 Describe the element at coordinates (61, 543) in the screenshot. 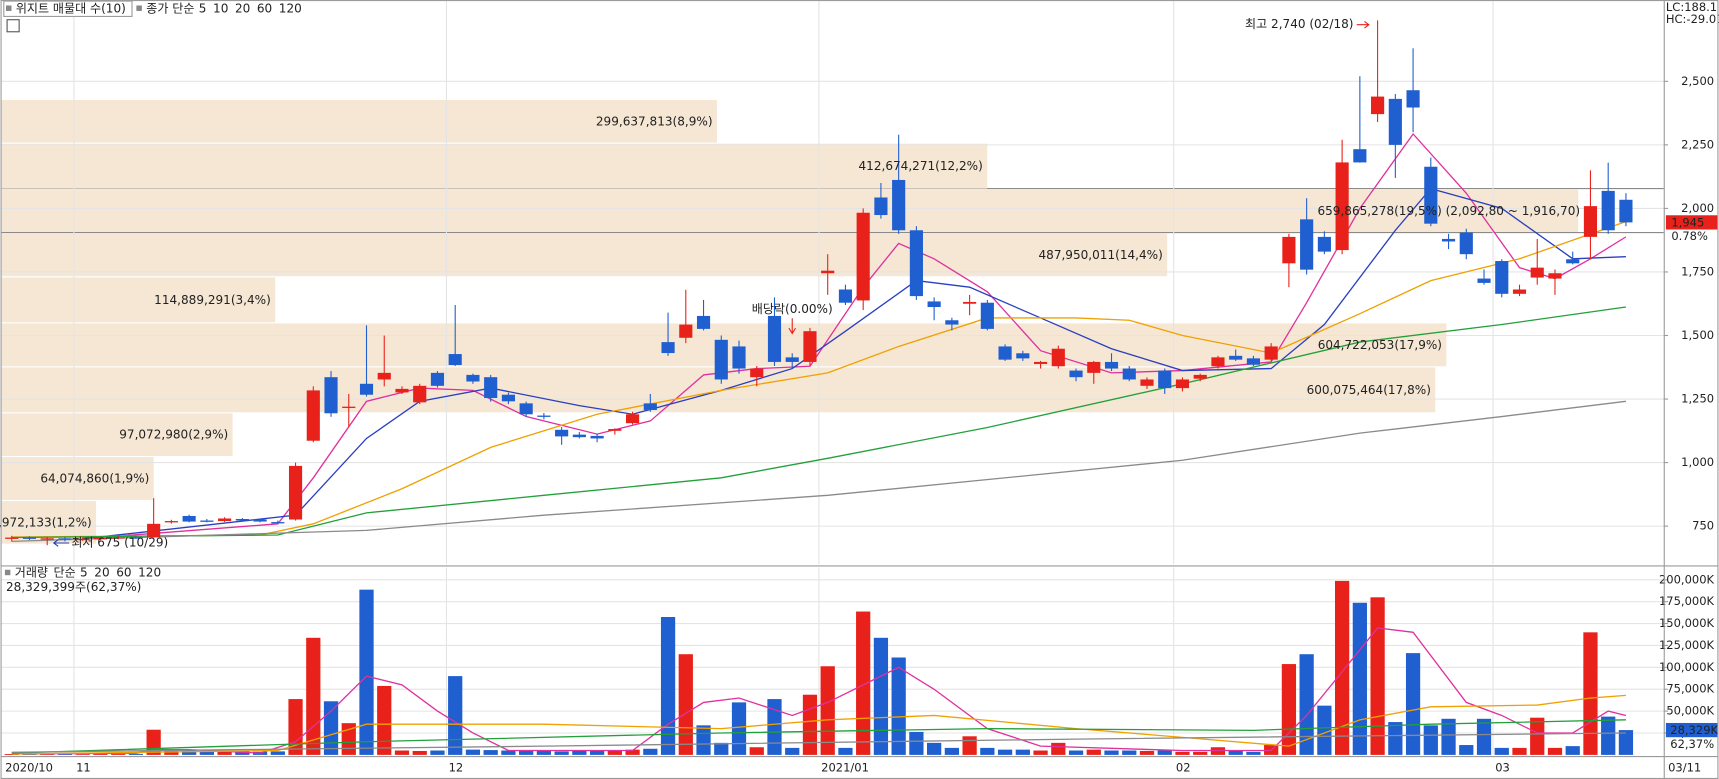

I see `low-arrow` at that location.